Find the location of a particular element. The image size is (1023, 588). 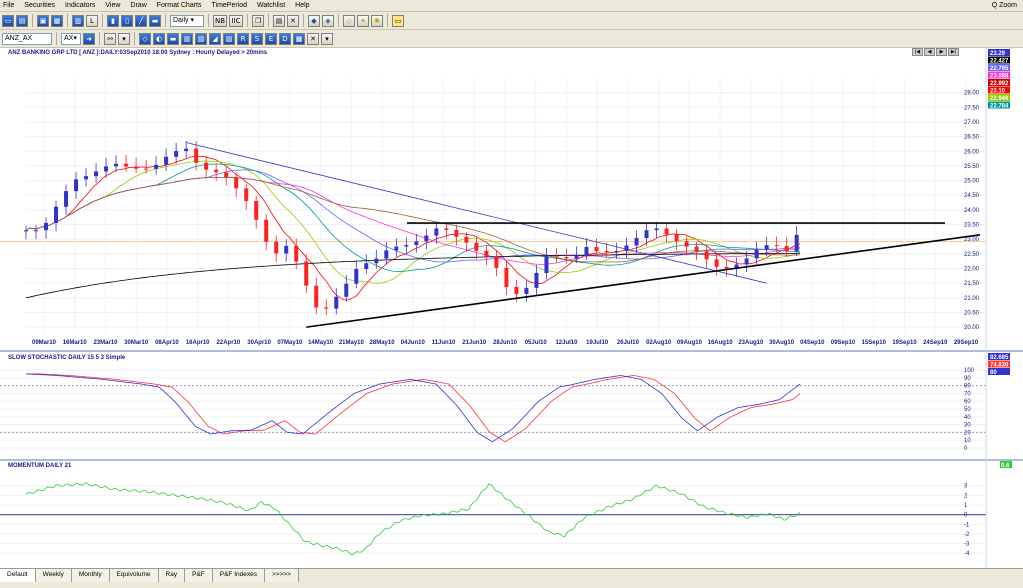

stoch-k-line is located at coordinates (413, 408).